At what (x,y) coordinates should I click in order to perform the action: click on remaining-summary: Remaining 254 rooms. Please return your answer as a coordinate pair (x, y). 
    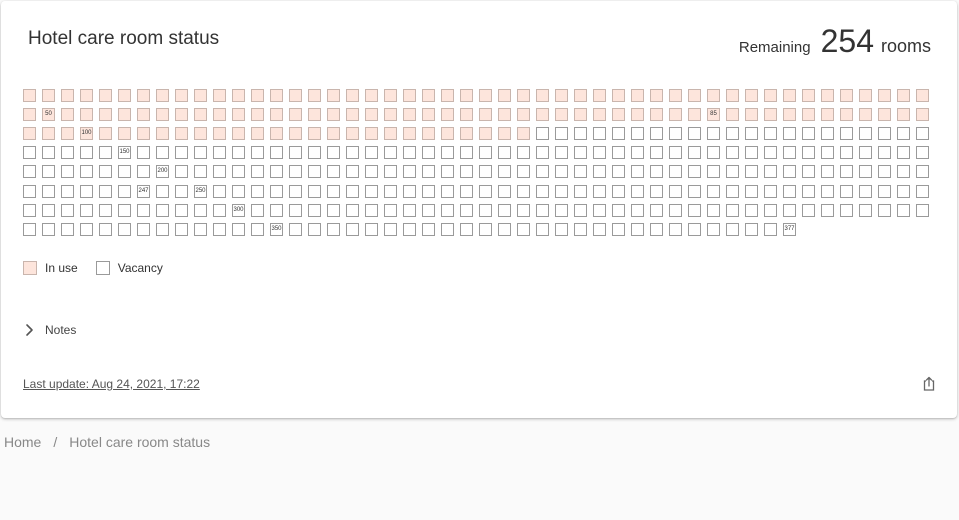
    Looking at the image, I should click on (835, 41).